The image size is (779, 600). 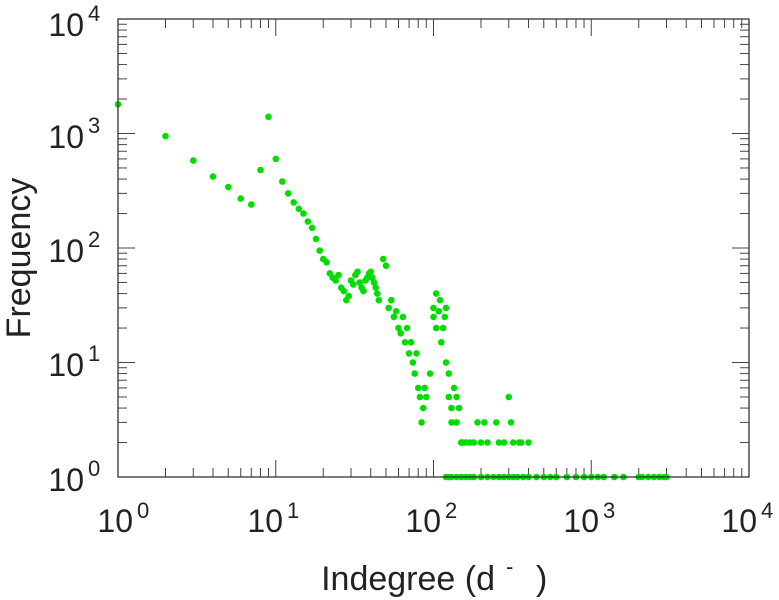 I want to click on x-axis-label: Indegree (d, so click(x=408, y=579).